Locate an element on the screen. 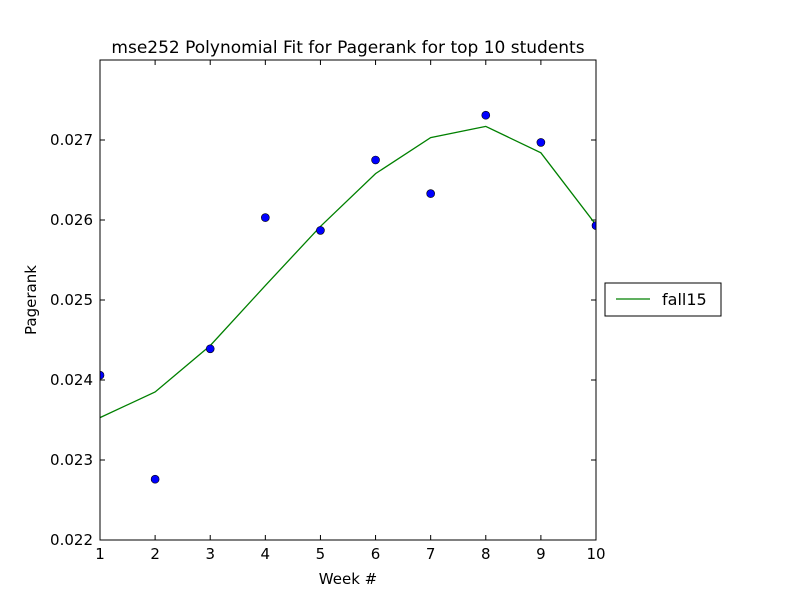 The image size is (800, 600). legend: fall15 is located at coordinates (663, 299).